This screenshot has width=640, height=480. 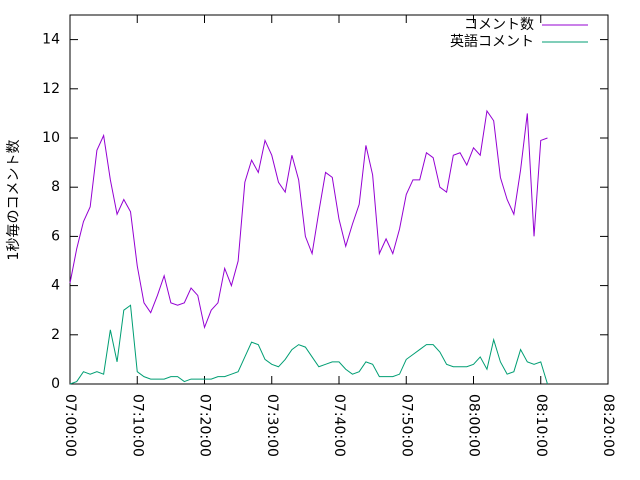 I want to click on x-tick-label: 07:40:00, so click(x=339, y=425).